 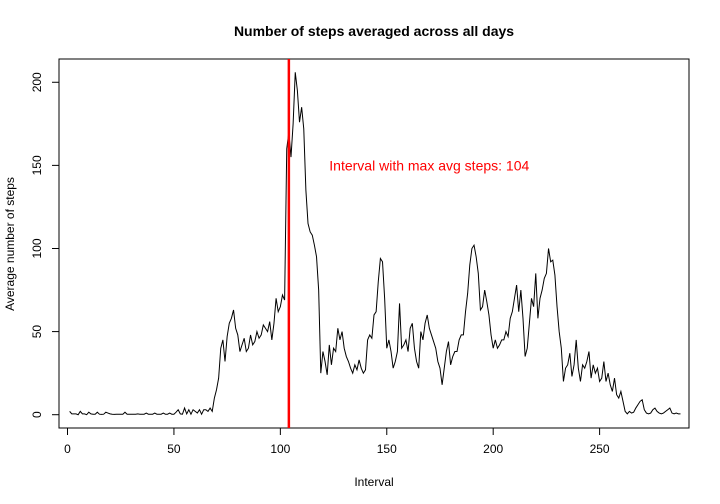 I want to click on x-tick-label: 100, so click(x=280, y=449).